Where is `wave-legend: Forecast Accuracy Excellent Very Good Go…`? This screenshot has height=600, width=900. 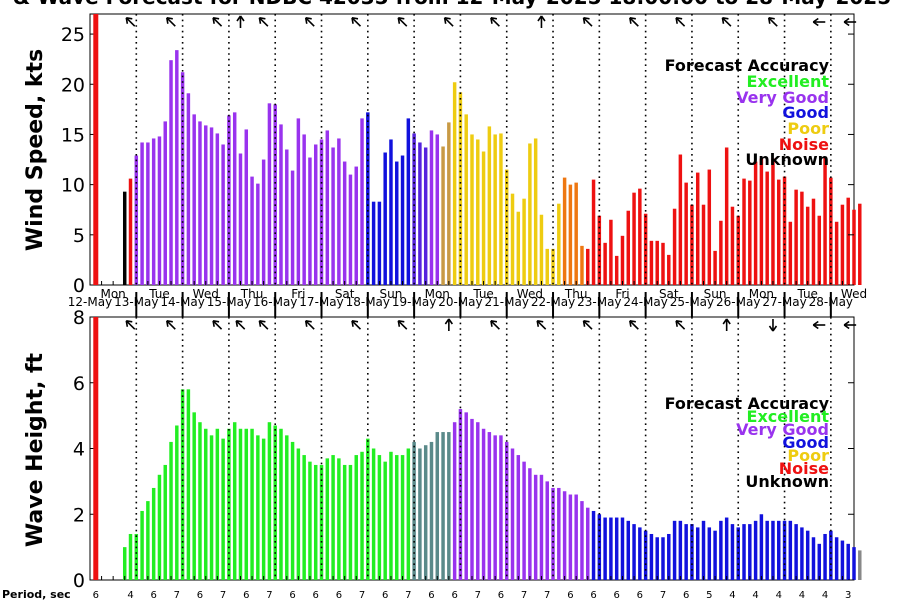 wave-legend: Forecast Accuracy Excellent Very Good Go… is located at coordinates (747, 442).